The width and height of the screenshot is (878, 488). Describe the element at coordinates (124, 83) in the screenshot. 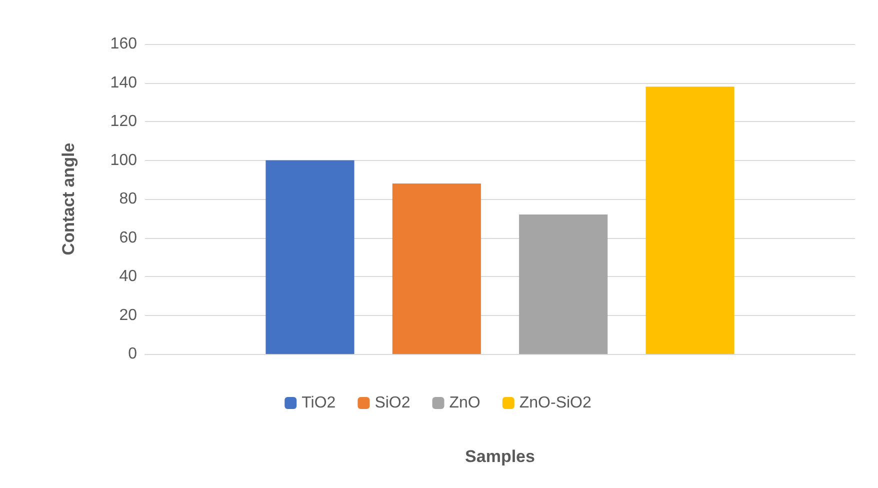

I see `y-tick-label: 140` at that location.